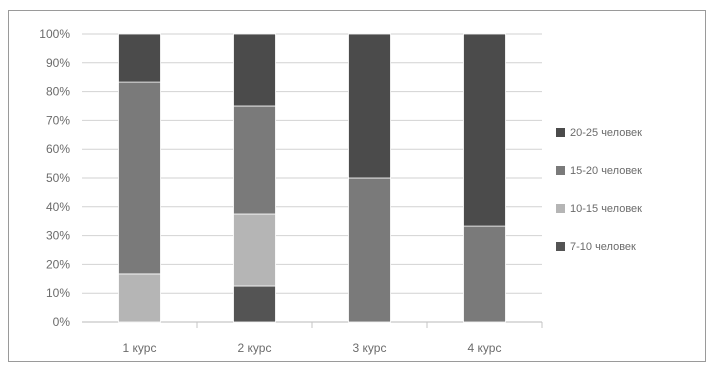 This screenshot has width=714, height=370. What do you see at coordinates (58, 207) in the screenshot?
I see `y-tick-label: 40%` at bounding box center [58, 207].